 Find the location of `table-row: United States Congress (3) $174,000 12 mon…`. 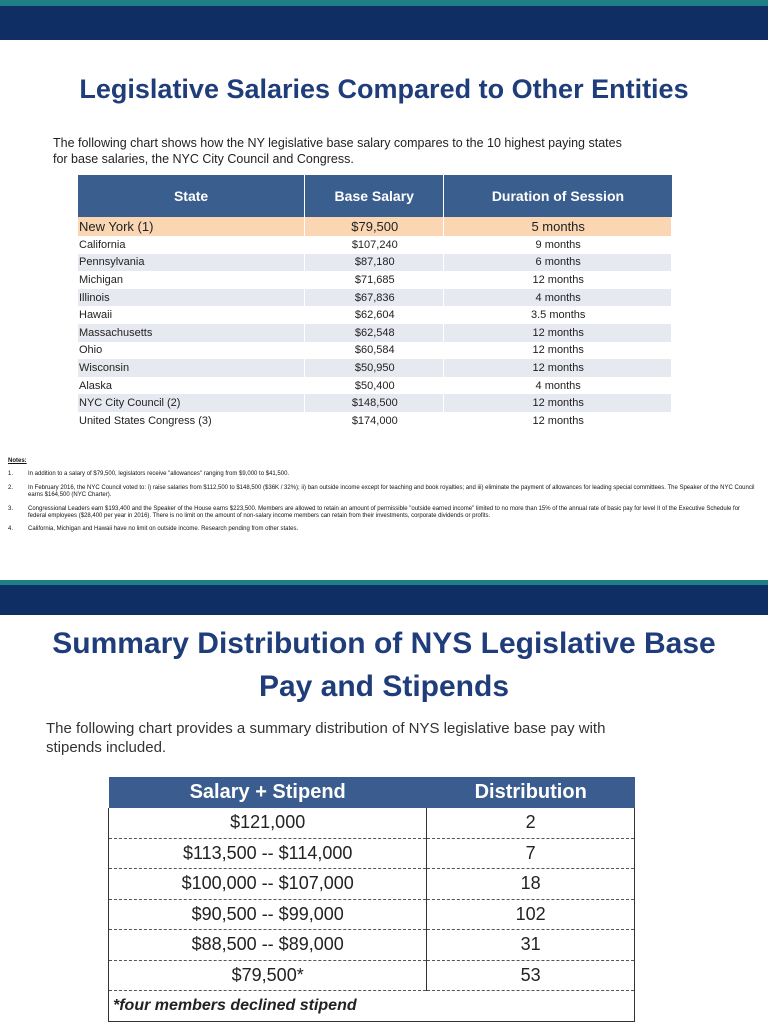

table-row: United States Congress (3) $174,000 12 mon… is located at coordinates (375, 420).